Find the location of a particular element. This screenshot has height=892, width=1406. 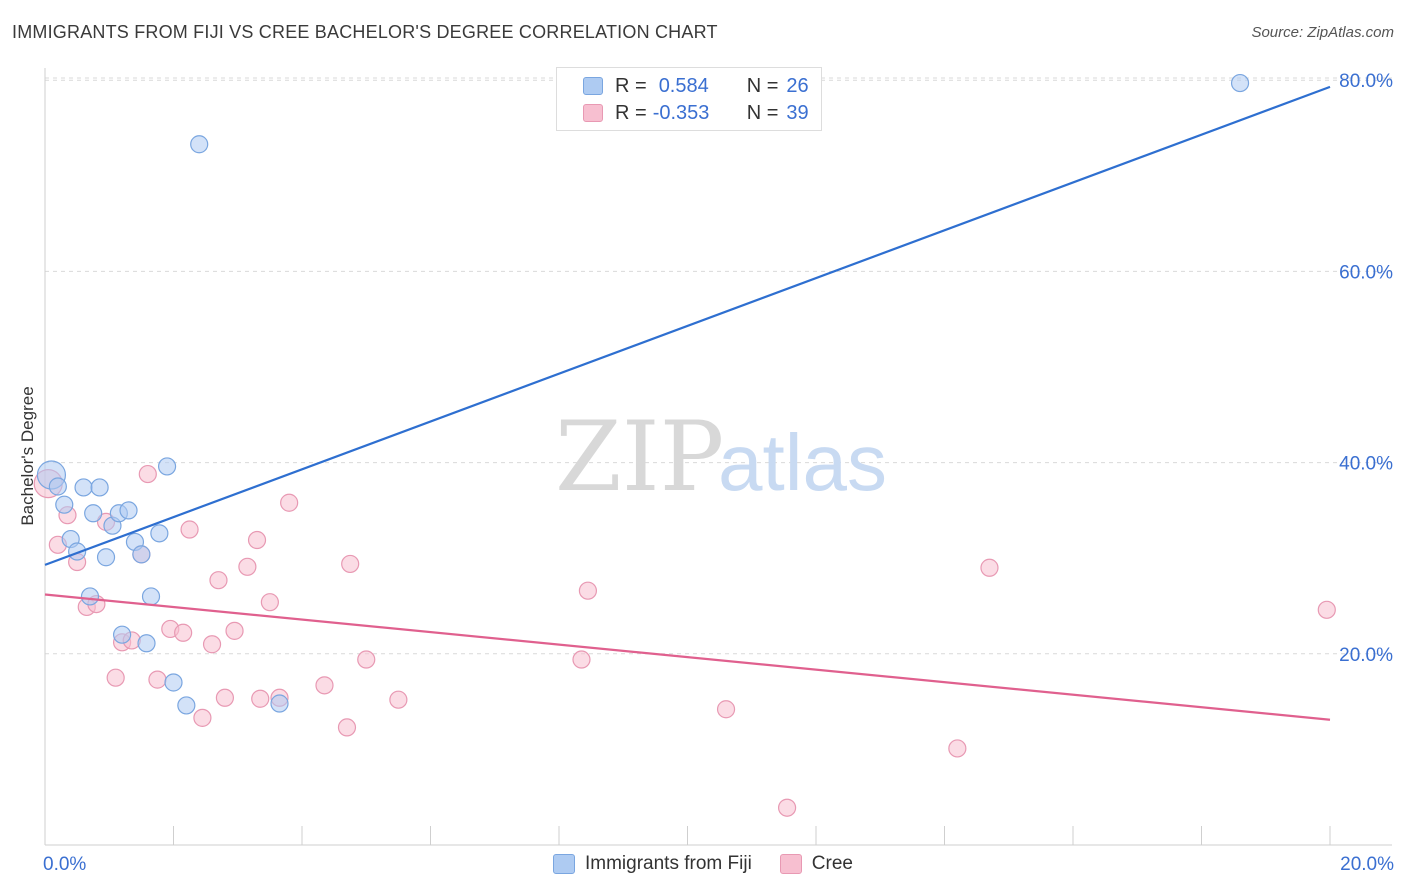

watermark: ZIP atlas is located at coordinates (721, 457).